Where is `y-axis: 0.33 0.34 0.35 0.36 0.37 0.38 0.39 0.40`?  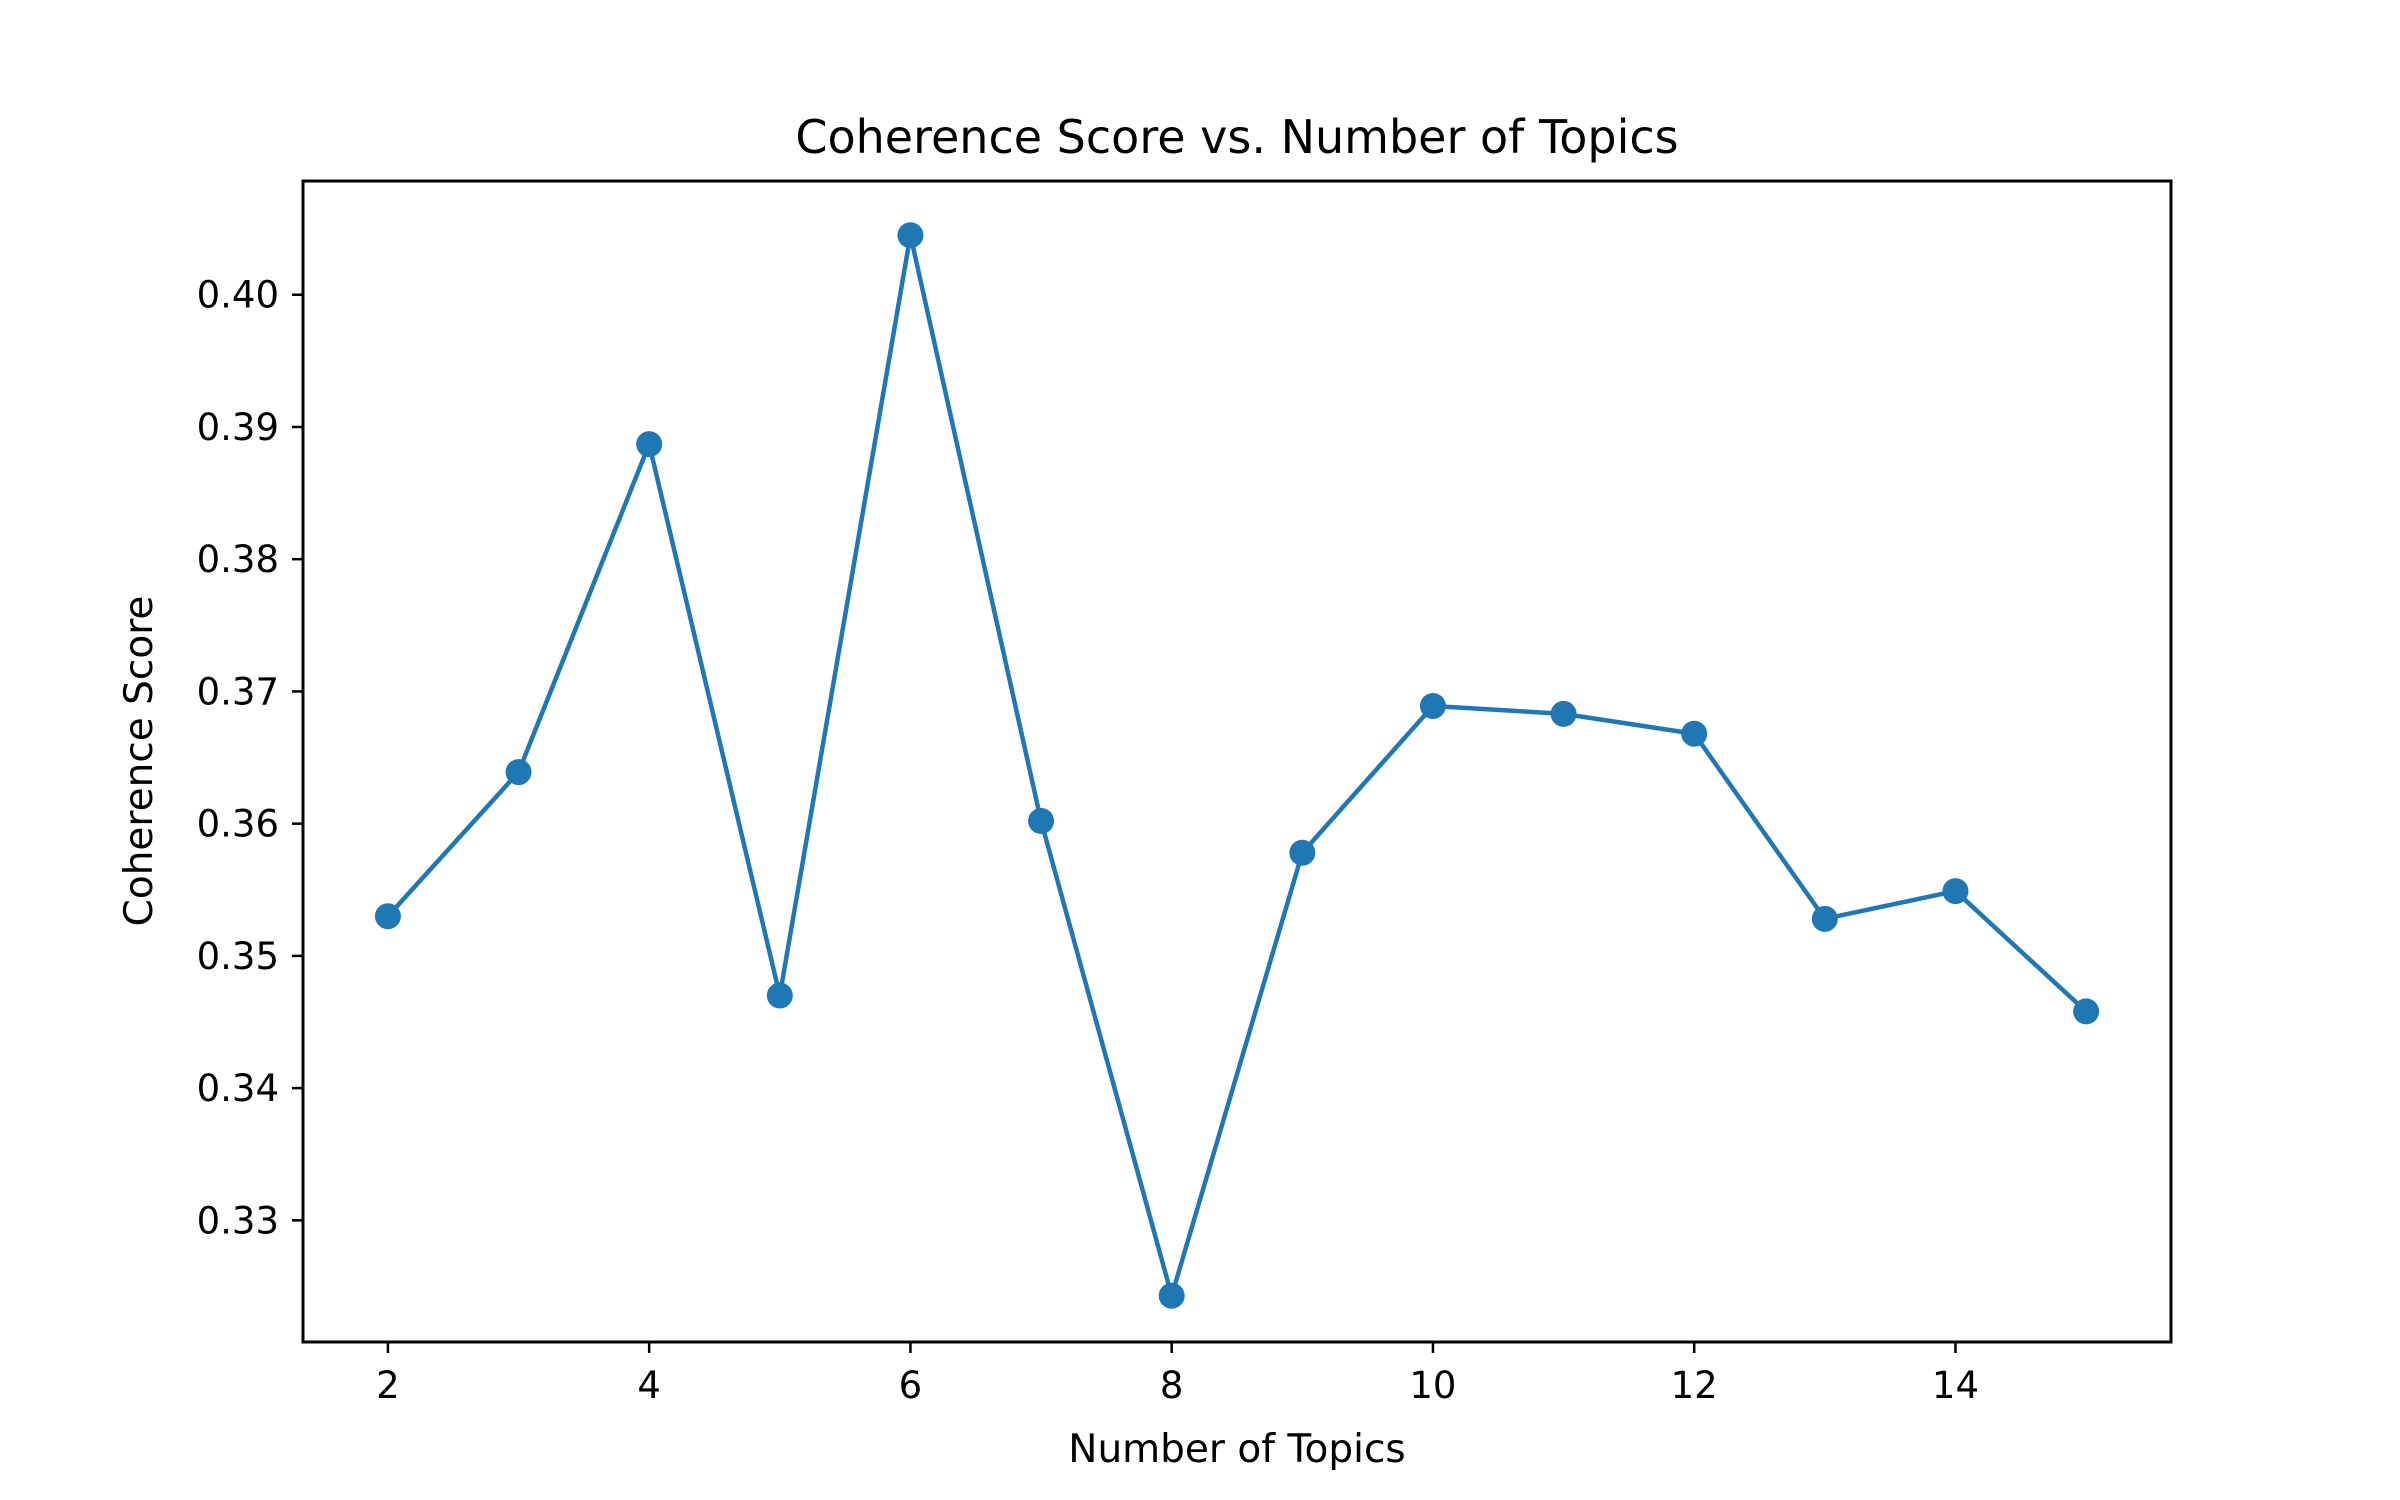 y-axis: 0.33 0.34 0.35 0.36 0.37 0.38 0.39 0.40 is located at coordinates (250, 758).